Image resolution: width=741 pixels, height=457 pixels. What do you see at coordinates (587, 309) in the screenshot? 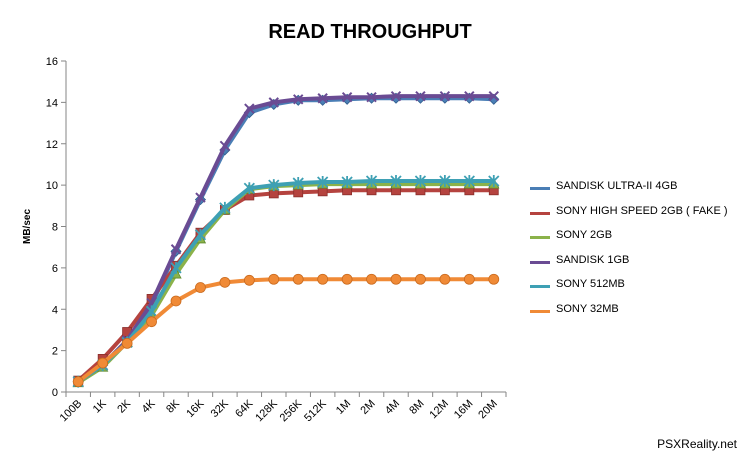
I see `legend-label: SONY 32MB` at bounding box center [587, 309].